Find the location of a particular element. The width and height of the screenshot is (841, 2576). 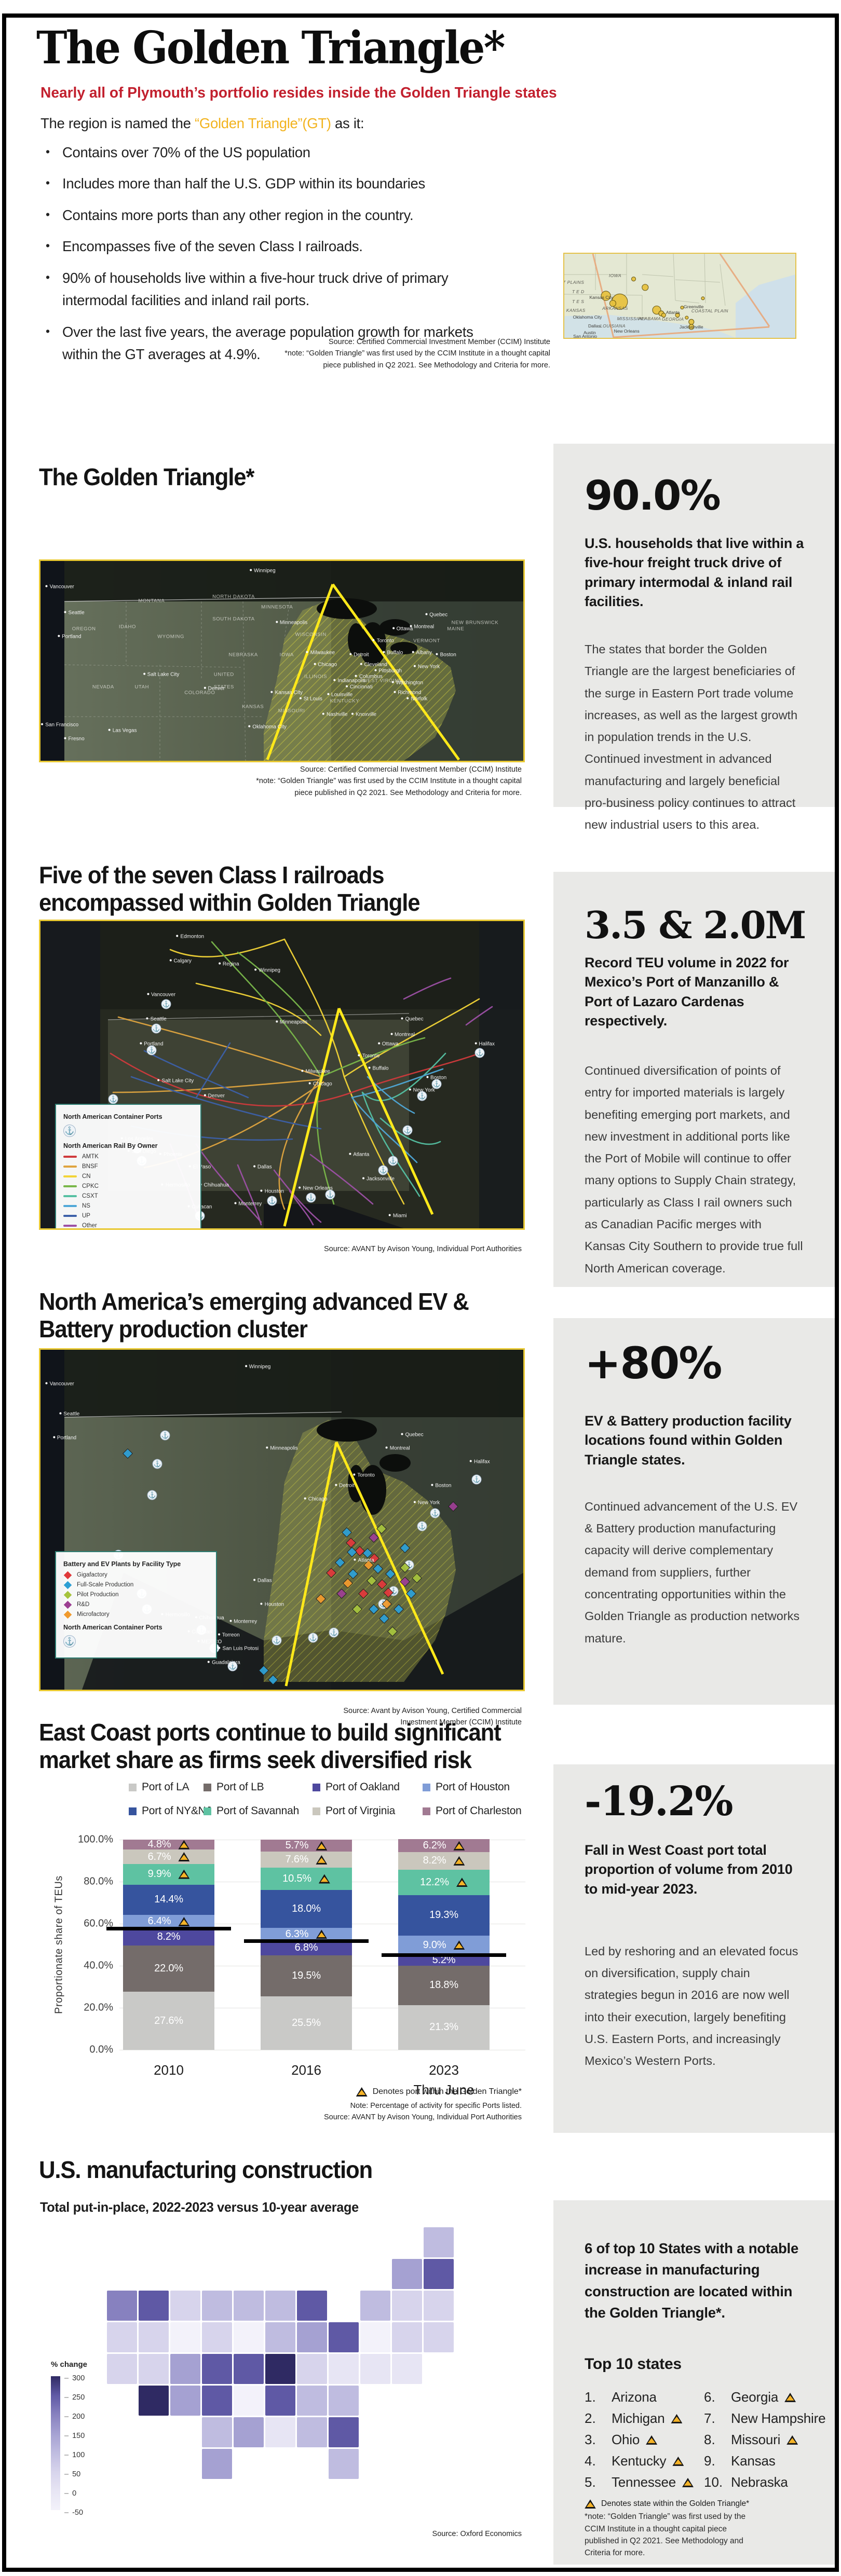

bar-segment-port-of-ny-nj: 18.0% is located at coordinates (306, 1908).